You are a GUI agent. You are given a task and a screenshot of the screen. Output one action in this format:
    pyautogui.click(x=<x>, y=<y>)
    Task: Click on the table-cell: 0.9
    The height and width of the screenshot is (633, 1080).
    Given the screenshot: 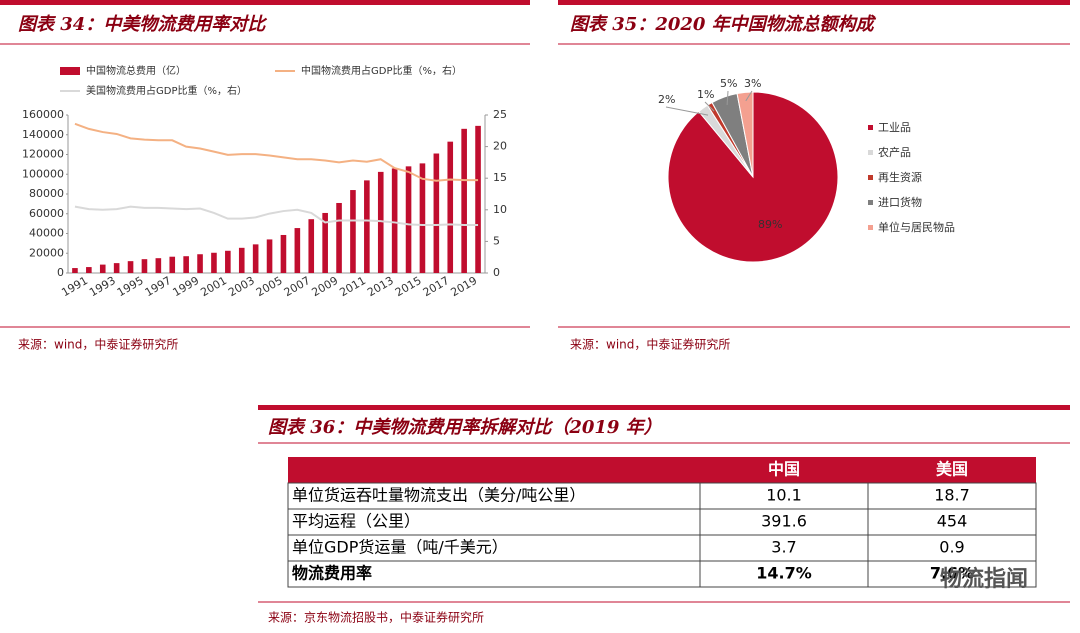 What is the action you would take?
    pyautogui.click(x=951, y=547)
    